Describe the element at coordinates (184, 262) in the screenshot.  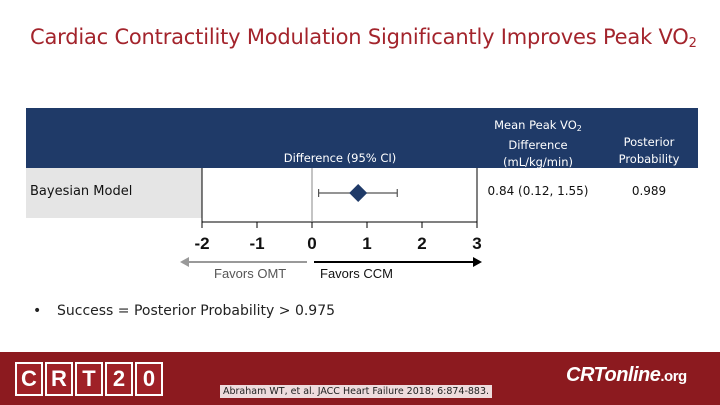
I see `favors-omt-arrowhead` at that location.